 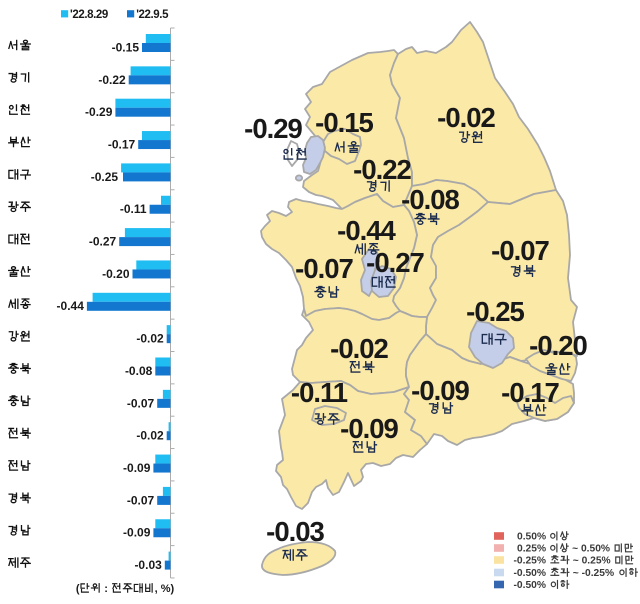 I want to click on svg-text: -0.25%, so click(x=531, y=561).